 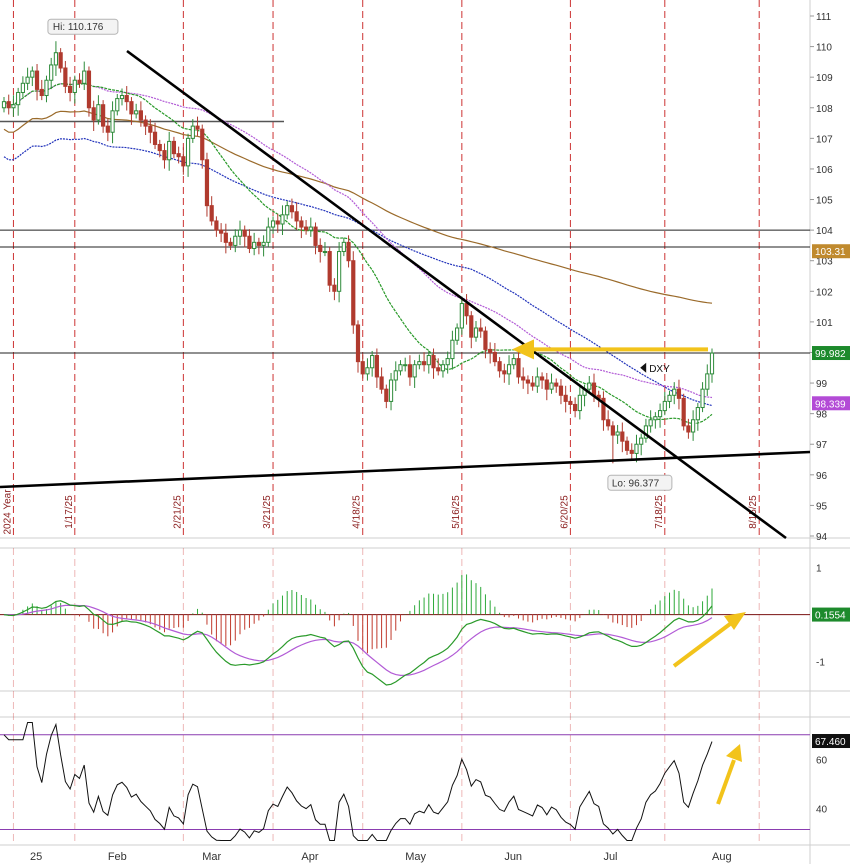 What do you see at coordinates (610, 857) in the screenshot?
I see `month-label: Jul` at bounding box center [610, 857].